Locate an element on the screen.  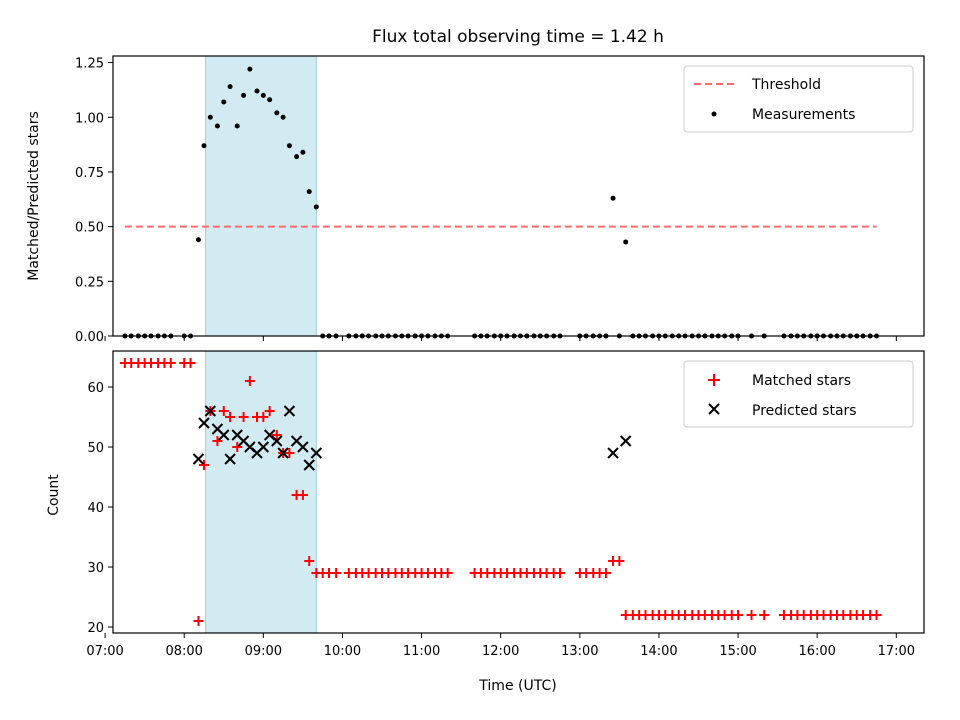
top-ytick-label: 0.50 is located at coordinates (89, 228).